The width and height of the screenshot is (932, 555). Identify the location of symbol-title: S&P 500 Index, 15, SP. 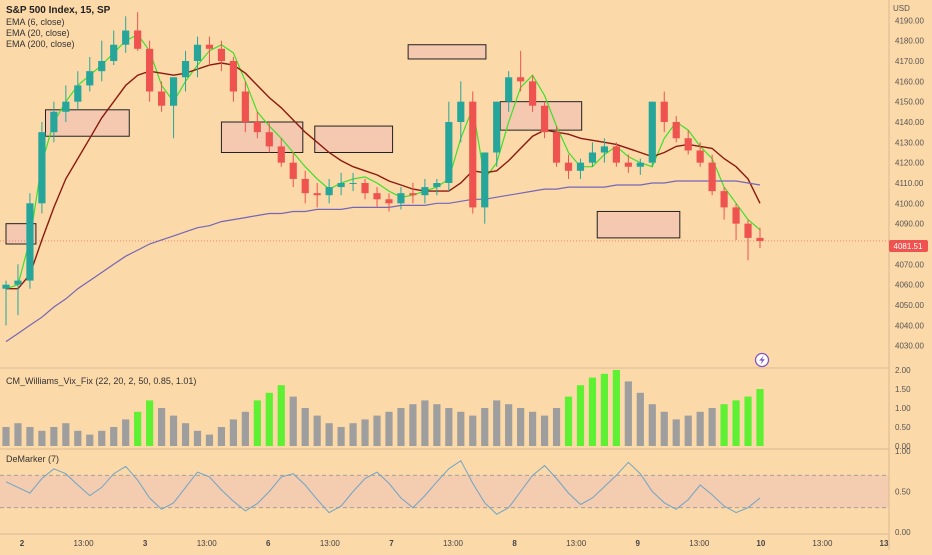
(58, 10).